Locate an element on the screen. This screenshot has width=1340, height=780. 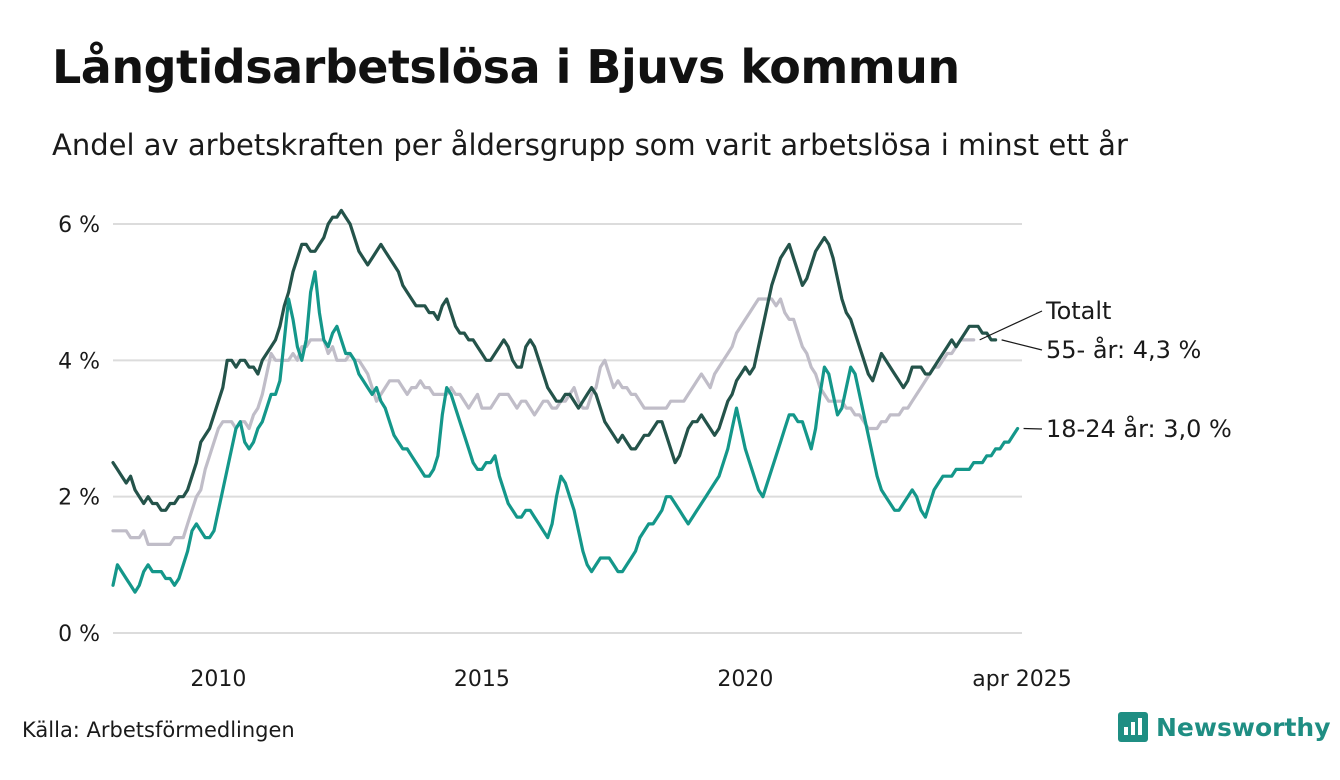
y-axis-ticks: 0 % 2 % 4 % 6 % is located at coordinates (79, 430).